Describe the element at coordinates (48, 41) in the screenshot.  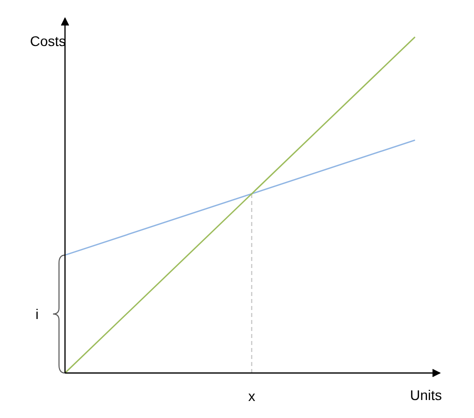
I see `y-axis-title: Costs` at that location.